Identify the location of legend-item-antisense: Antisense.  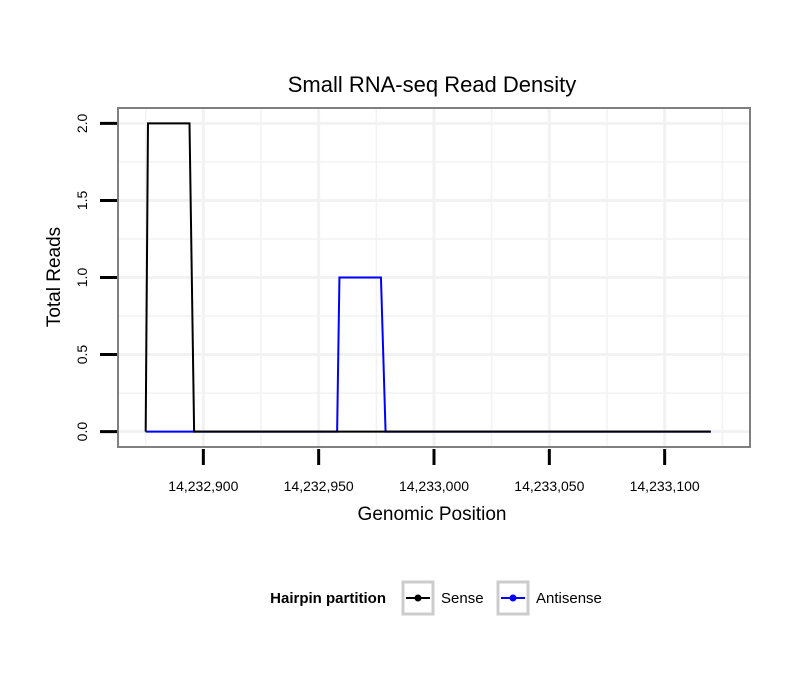
(549, 598).